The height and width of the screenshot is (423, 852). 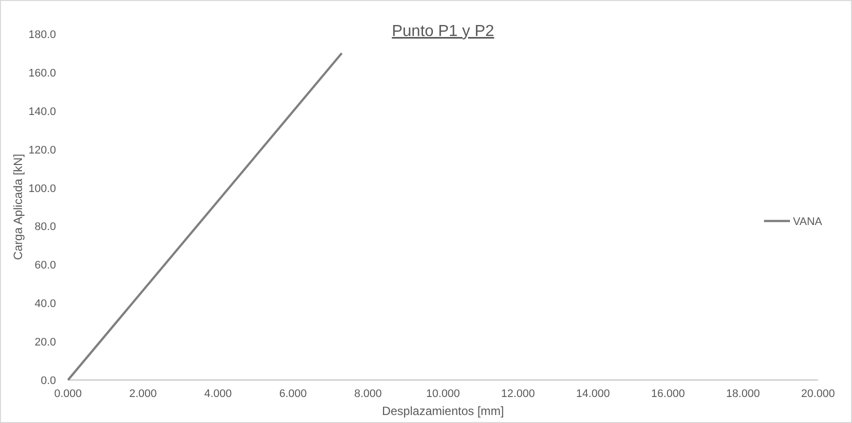 What do you see at coordinates (48, 381) in the screenshot?
I see `y-tick-label: 0.0` at bounding box center [48, 381].